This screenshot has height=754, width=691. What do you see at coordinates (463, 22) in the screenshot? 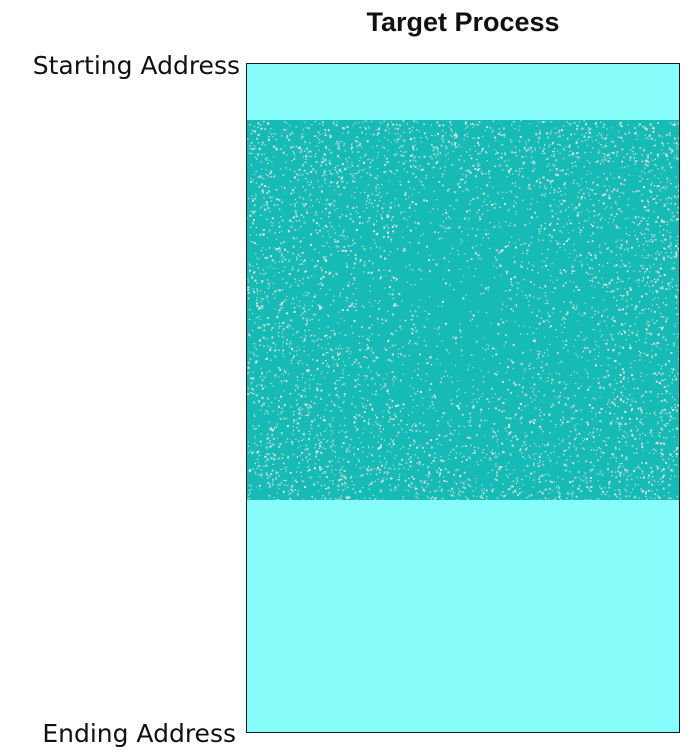
I see `diagram-title: Target Process` at bounding box center [463, 22].